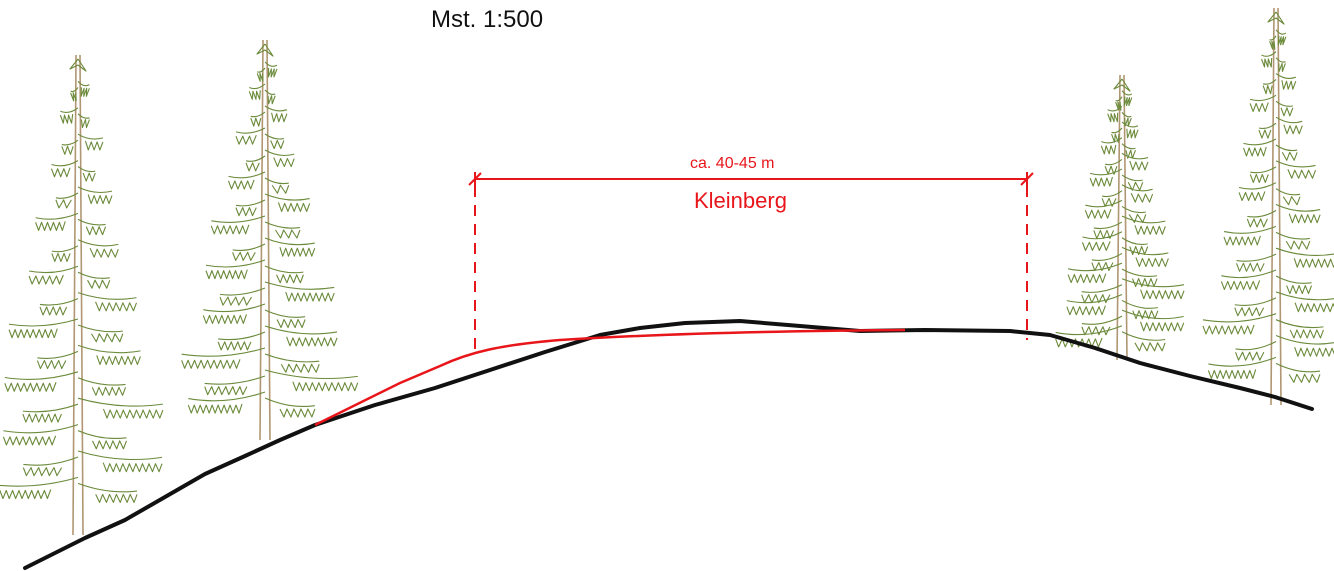 This screenshot has height=571, width=1334. What do you see at coordinates (751, 262) in the screenshot?
I see `dimension-marker` at bounding box center [751, 262].